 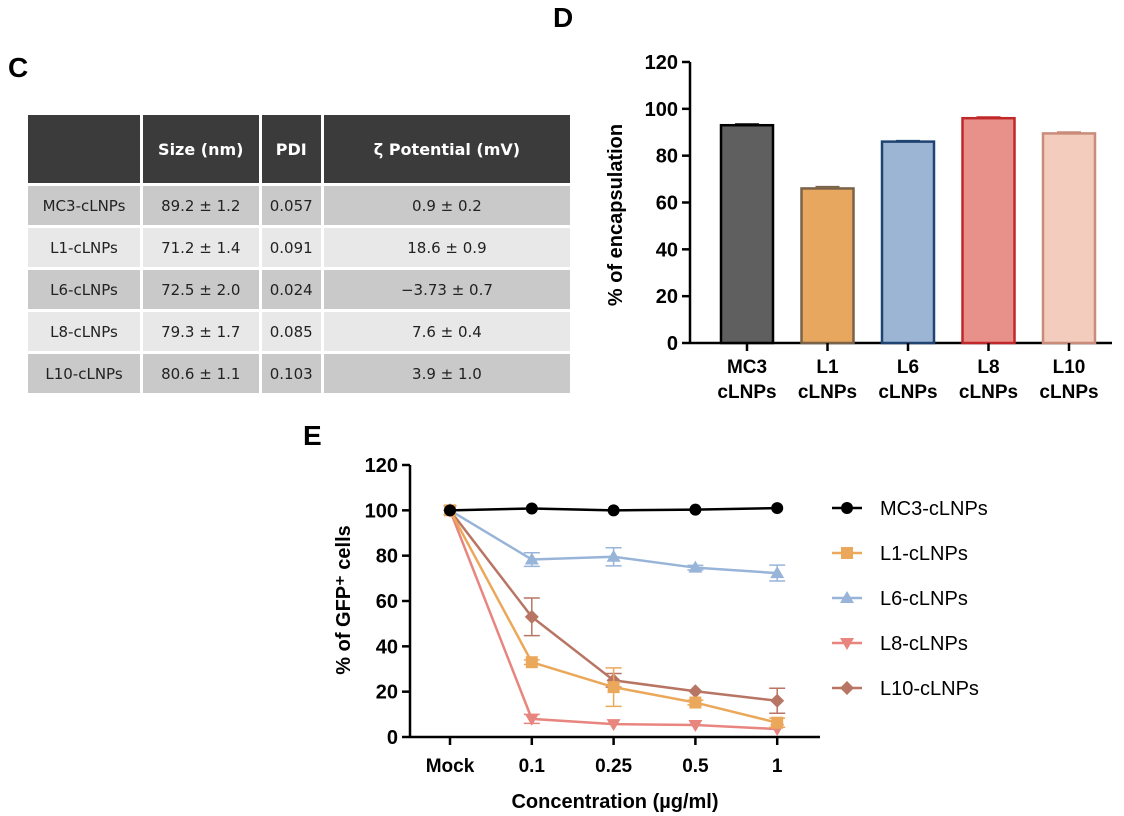 I want to click on panel-label-d: D, so click(x=563, y=17).